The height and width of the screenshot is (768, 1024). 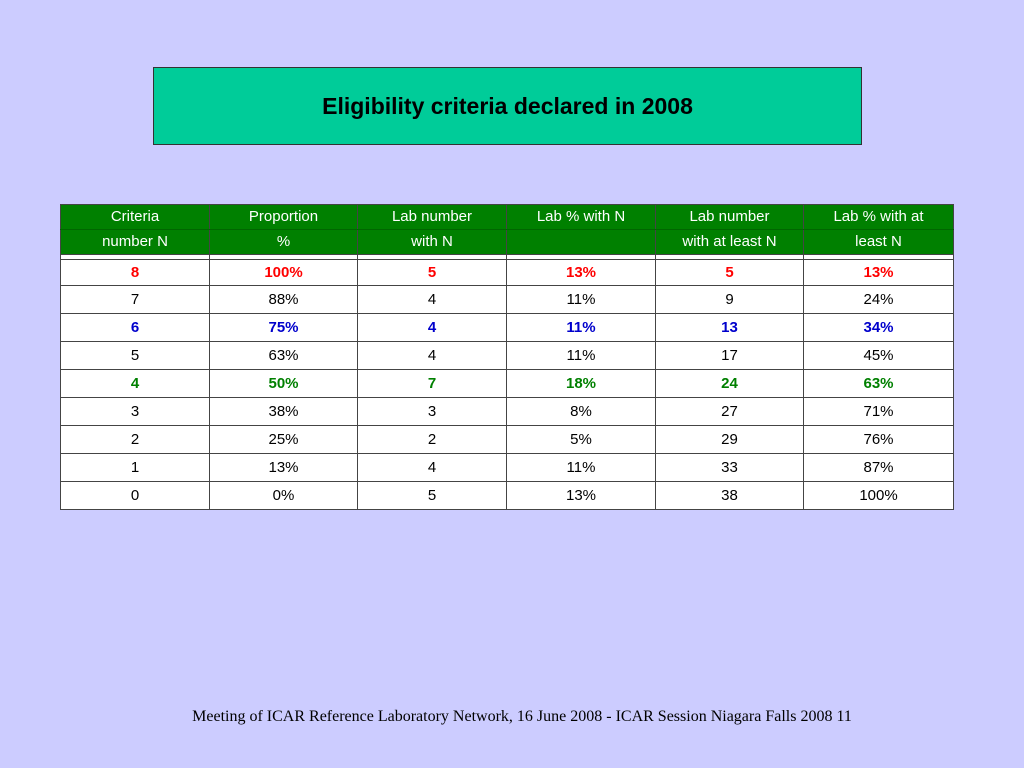 What do you see at coordinates (283, 299) in the screenshot?
I see `table-cell: 88%` at bounding box center [283, 299].